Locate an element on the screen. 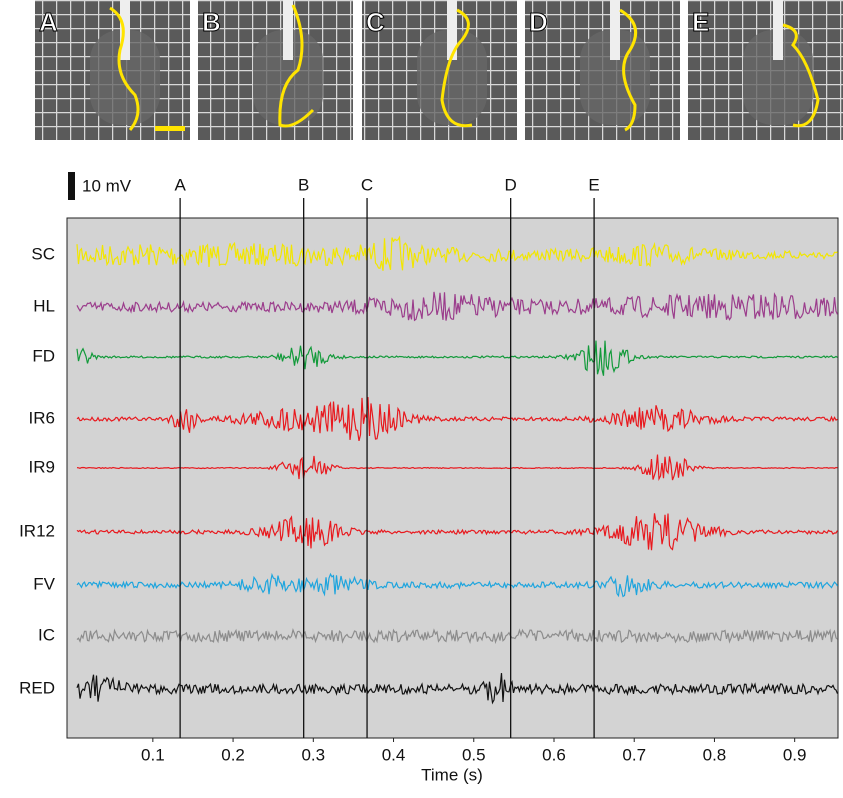 This screenshot has height=798, width=843. event-label: D is located at coordinates (511, 184).